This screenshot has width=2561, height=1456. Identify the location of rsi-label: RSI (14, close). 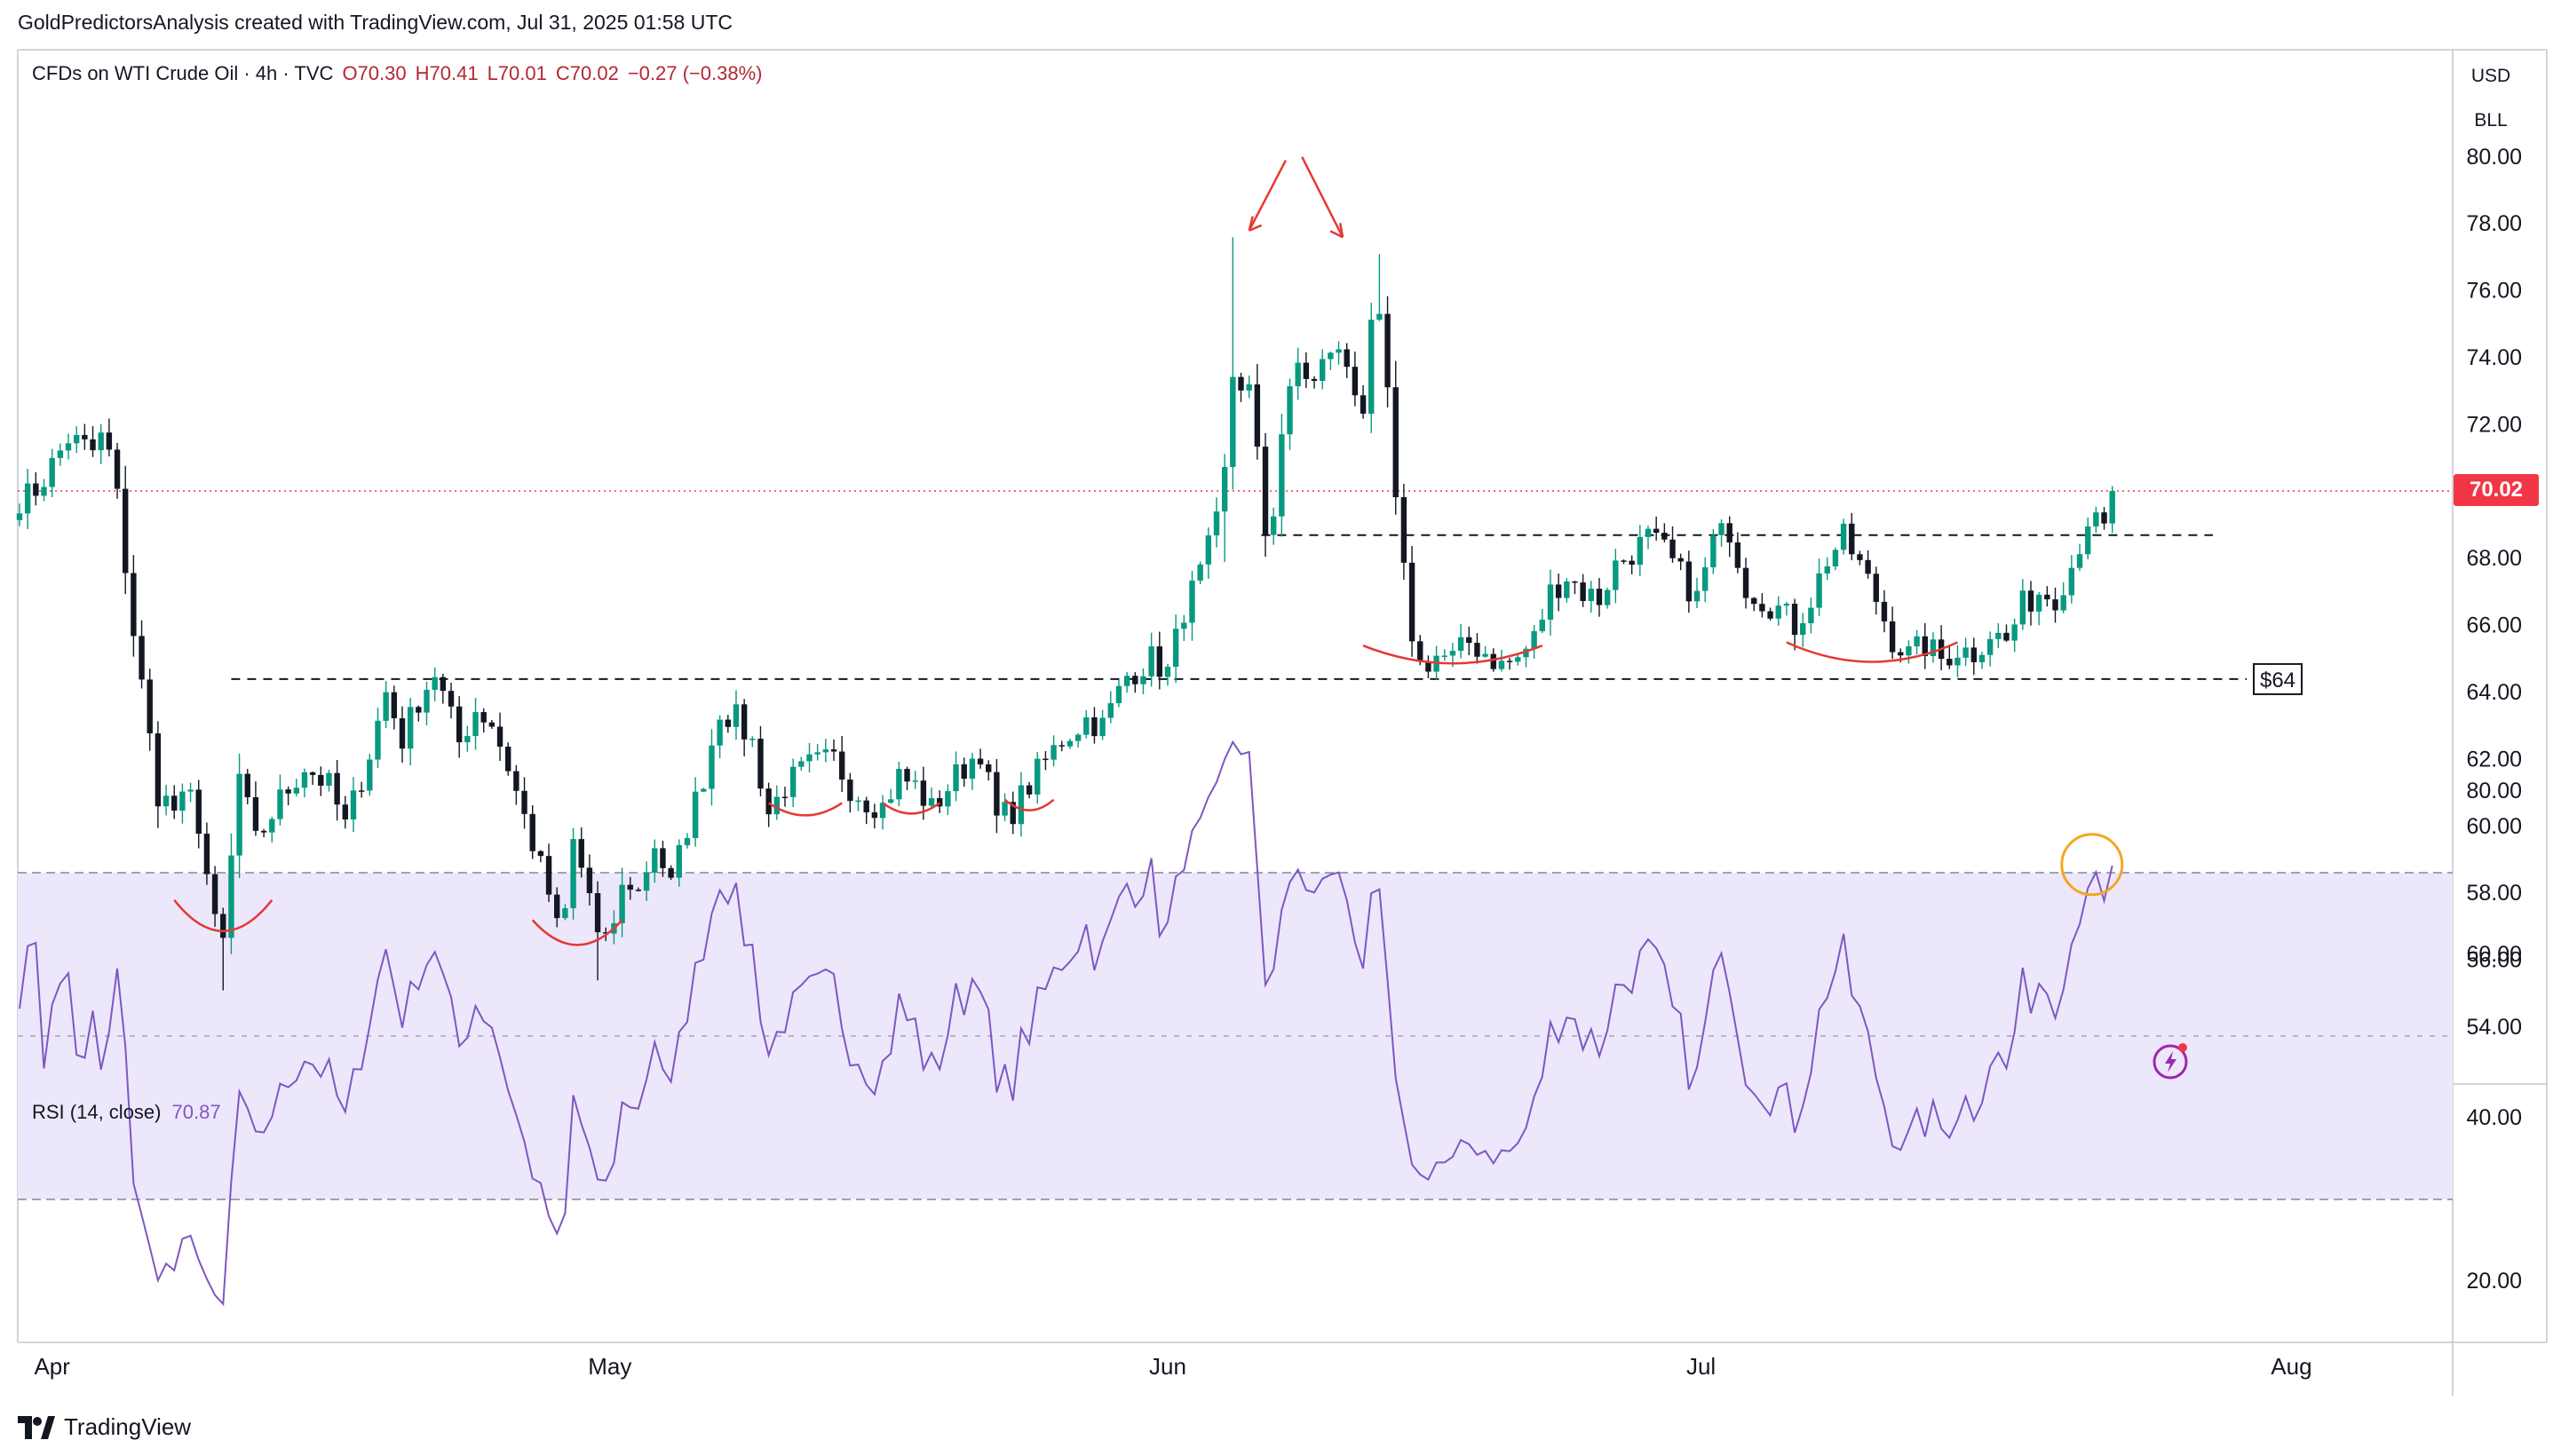
(97, 1112).